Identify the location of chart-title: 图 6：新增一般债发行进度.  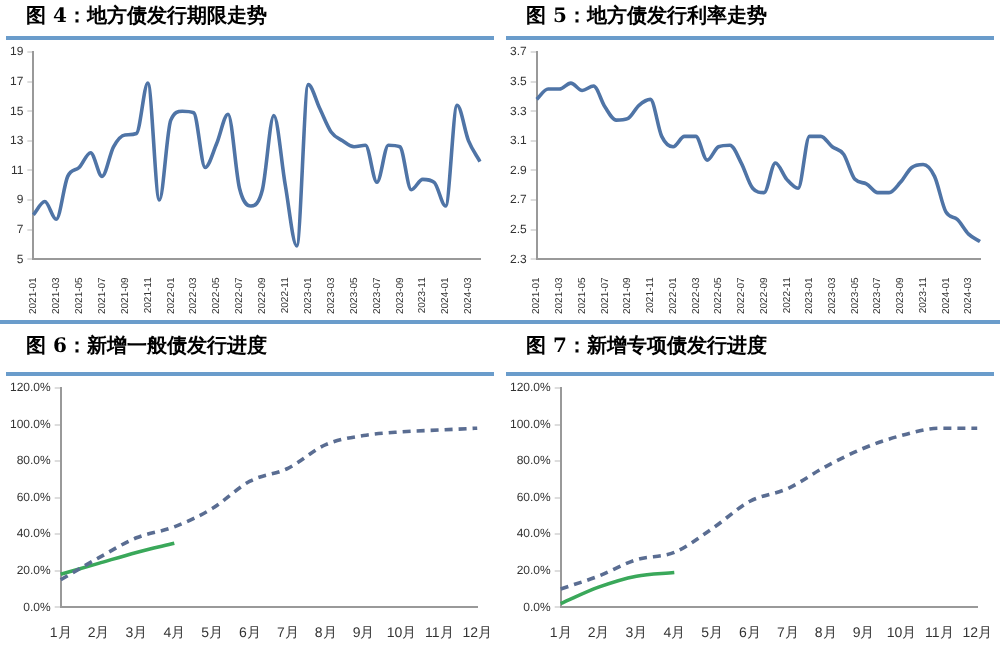
(250, 350).